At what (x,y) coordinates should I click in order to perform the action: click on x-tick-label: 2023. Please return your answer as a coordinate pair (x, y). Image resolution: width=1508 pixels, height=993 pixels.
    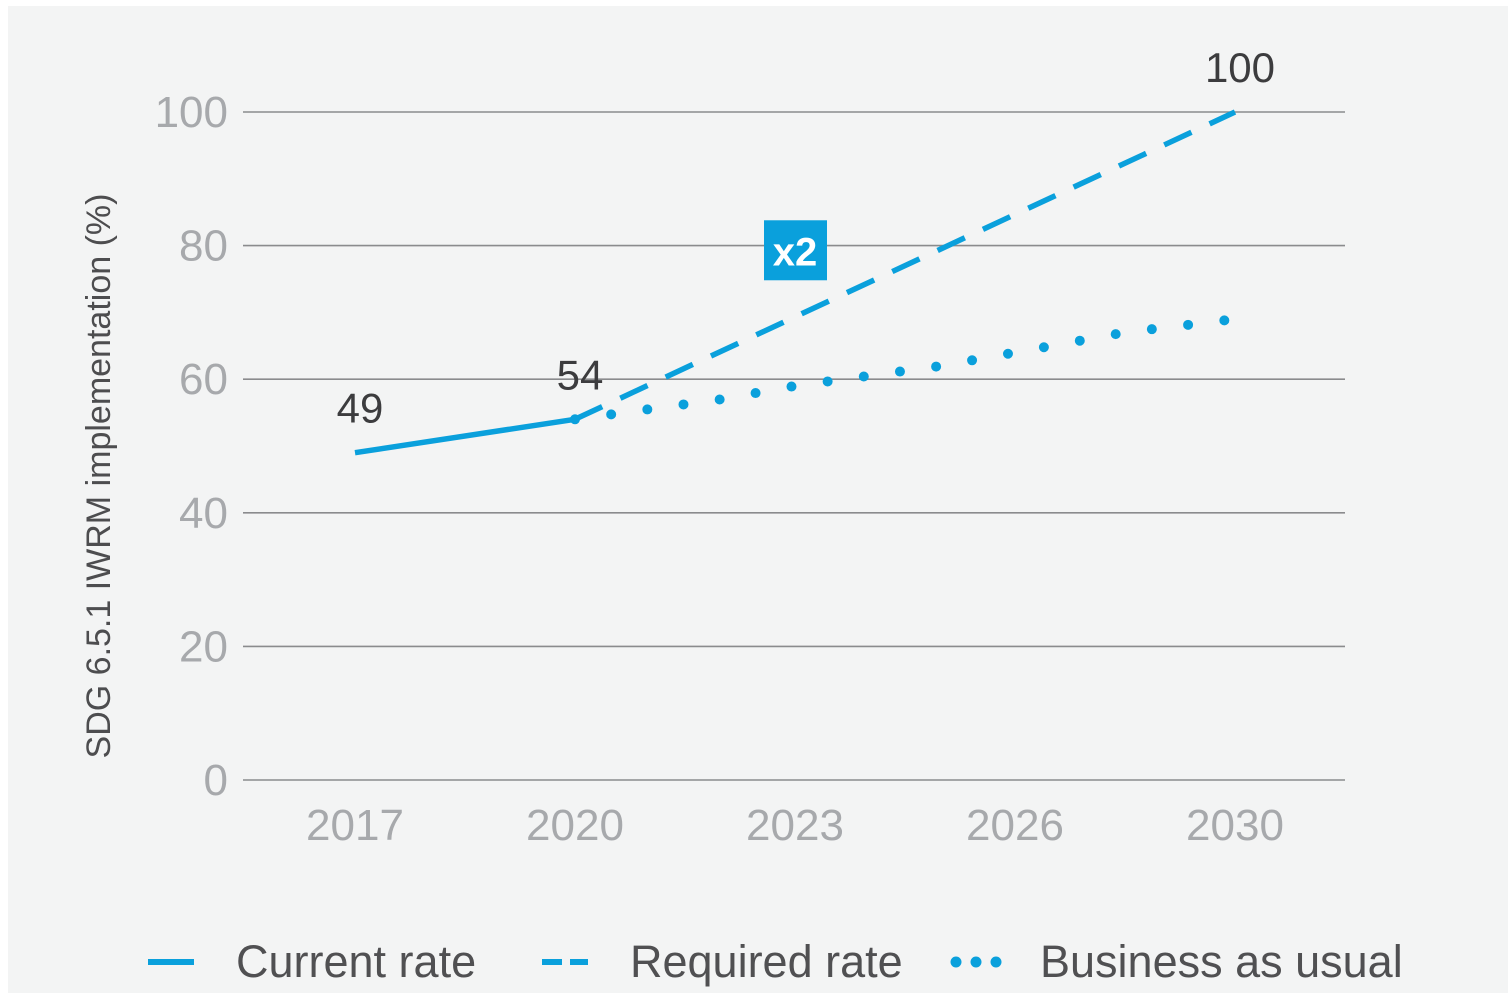
    Looking at the image, I should click on (795, 825).